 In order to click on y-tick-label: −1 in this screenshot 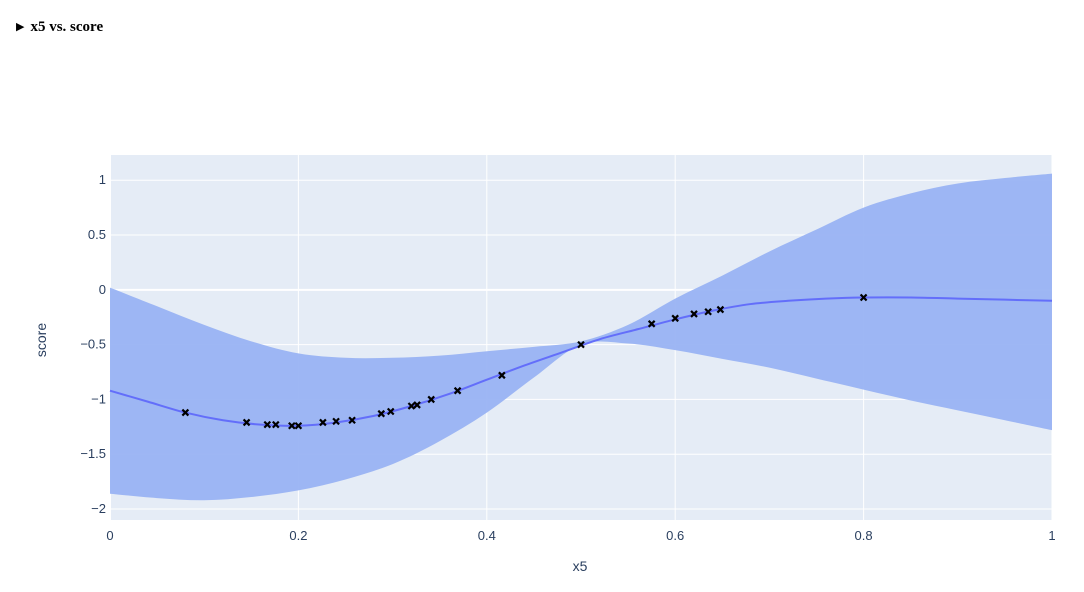, I will do `click(98, 398)`.